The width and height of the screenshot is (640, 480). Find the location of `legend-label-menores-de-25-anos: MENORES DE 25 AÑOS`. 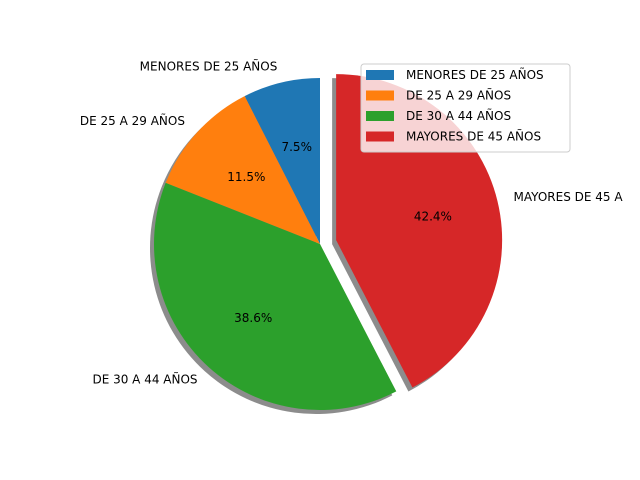

legend-label-menores-de-25-anos: MENORES DE 25 AÑOS is located at coordinates (475, 74).